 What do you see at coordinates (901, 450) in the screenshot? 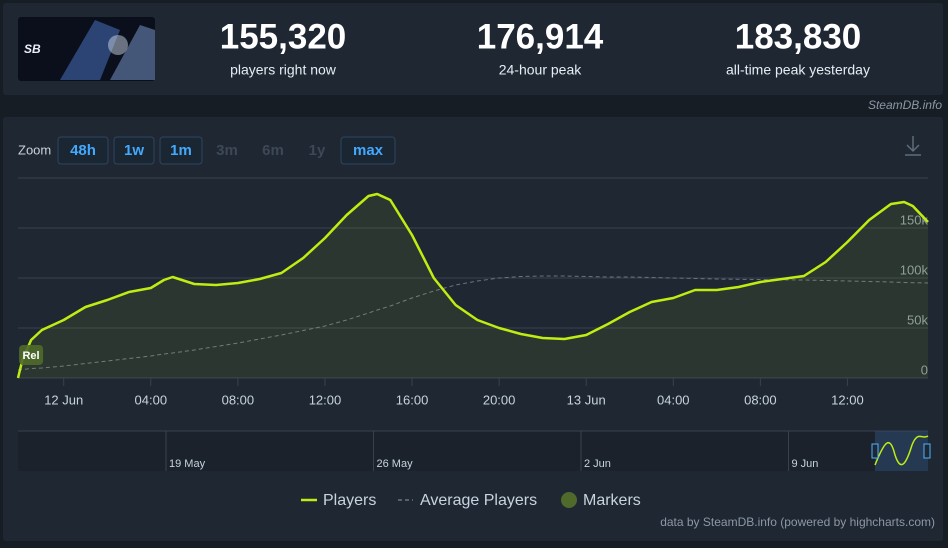
I see `navigator-line` at bounding box center [901, 450].